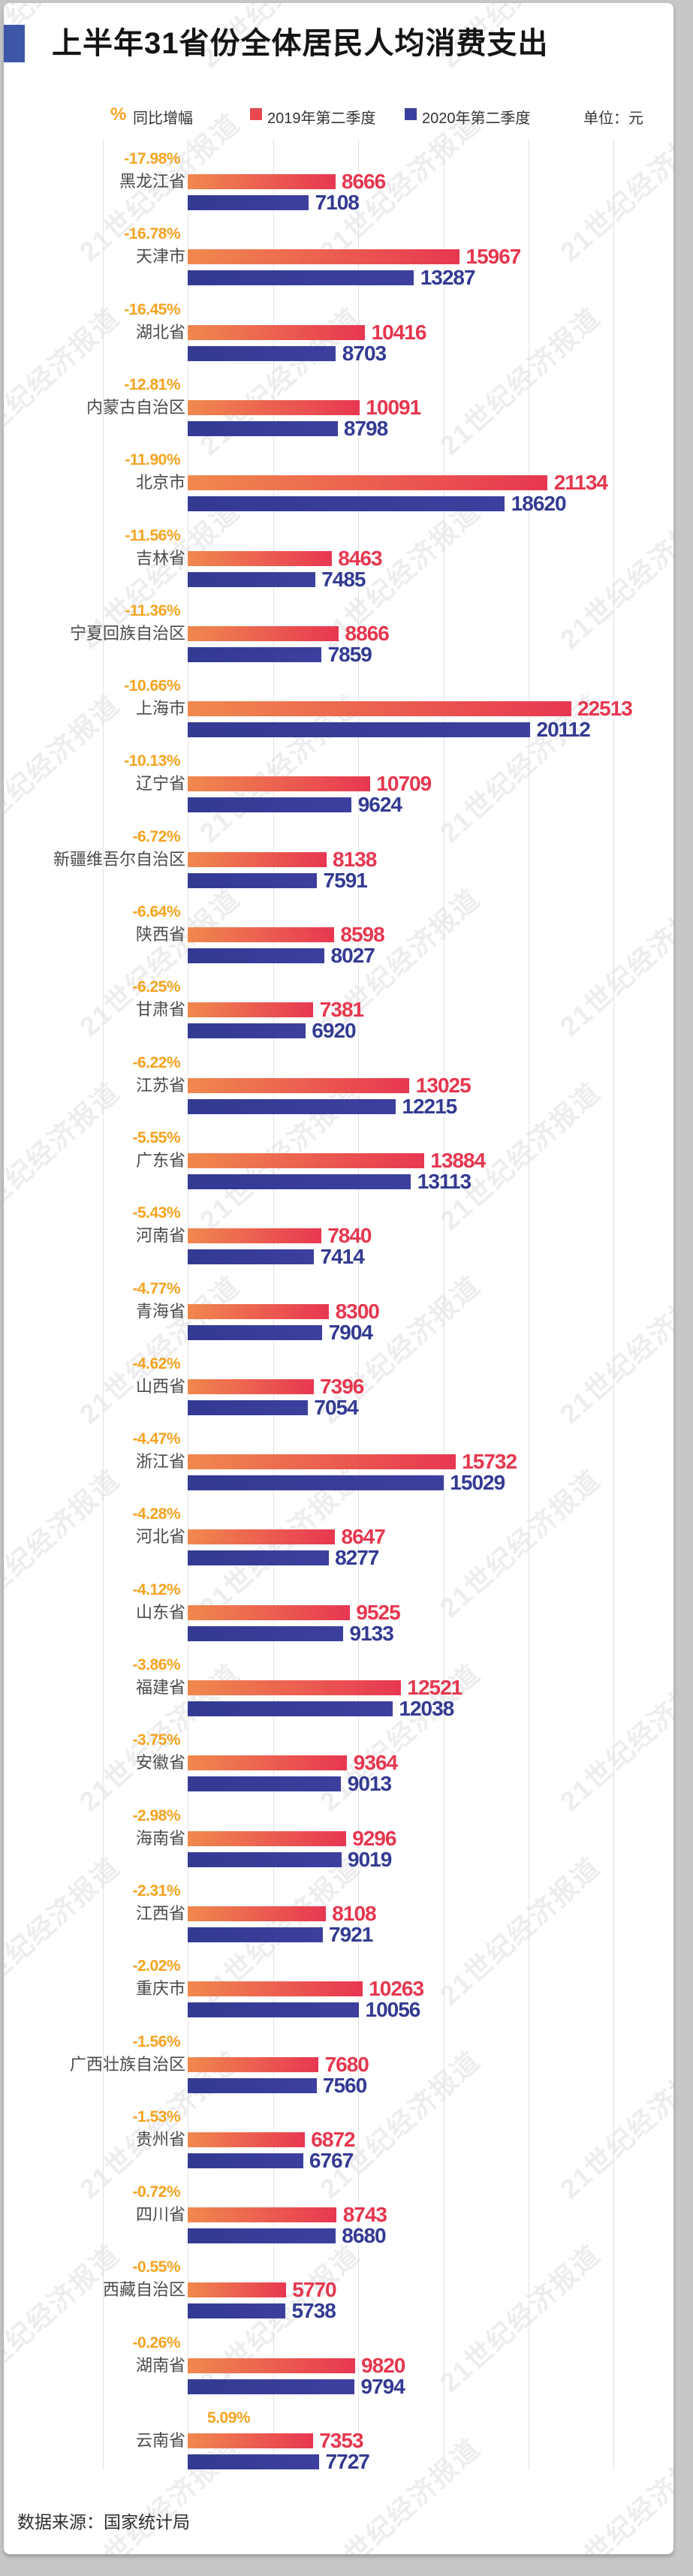 The image size is (693, 2576). I want to click on pct-change-label: -4.62%, so click(156, 1363).